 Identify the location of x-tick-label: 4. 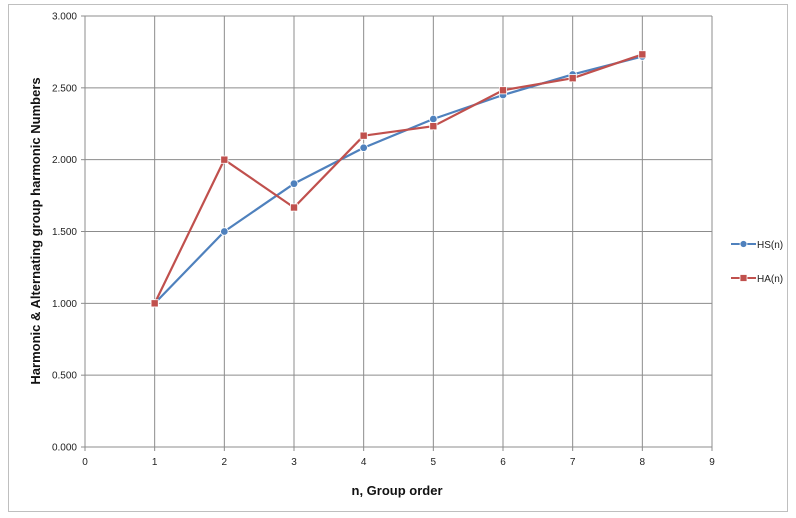
(364, 462).